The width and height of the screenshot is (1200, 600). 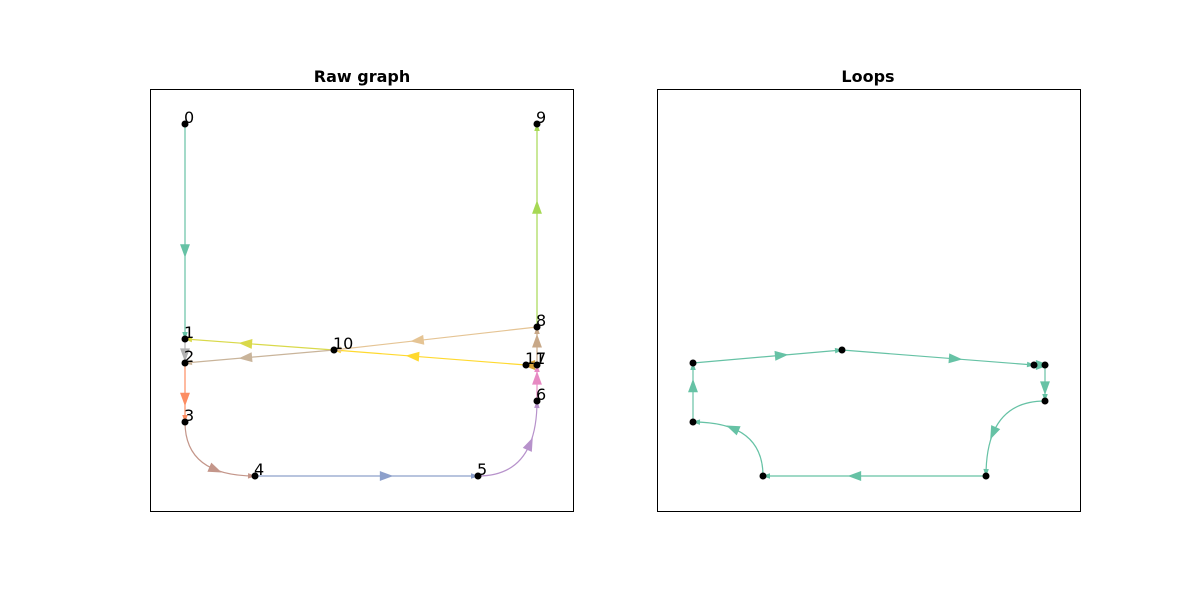 I want to click on raw-node-label-11: 11, so click(x=535, y=358).